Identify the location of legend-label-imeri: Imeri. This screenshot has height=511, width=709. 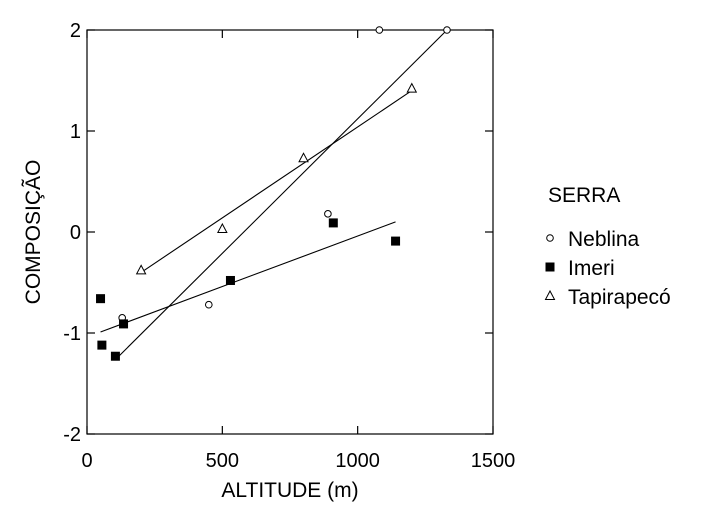
(591, 268).